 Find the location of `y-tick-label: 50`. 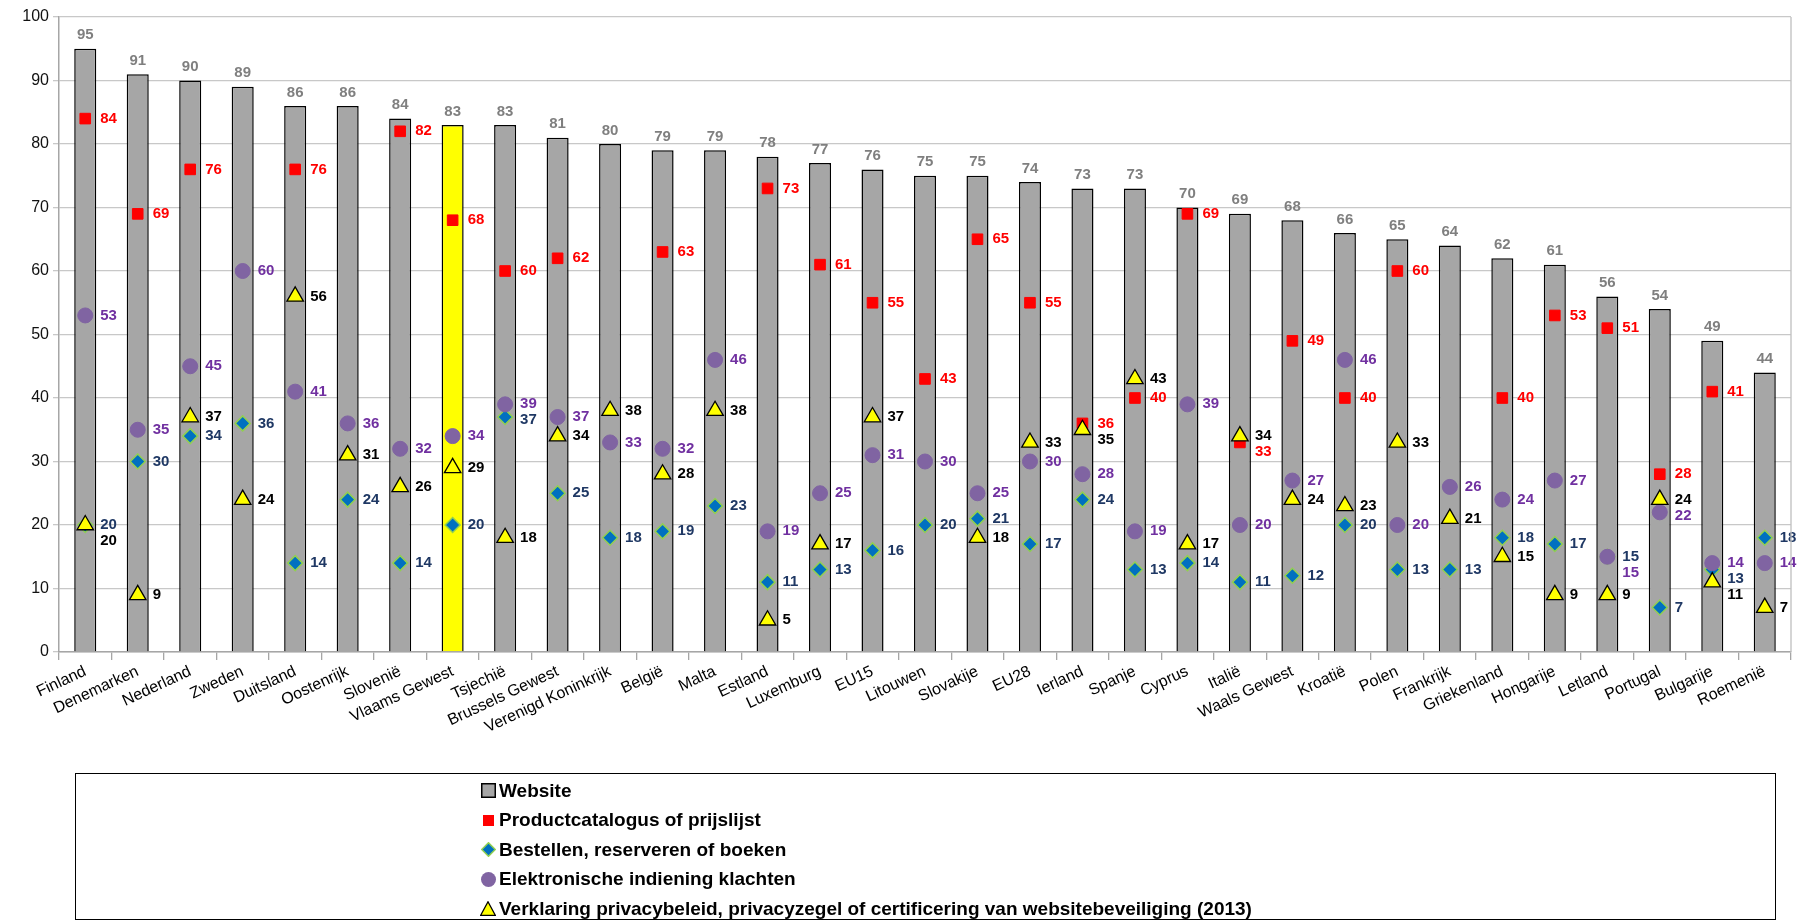

y-tick-label: 50 is located at coordinates (40, 333).